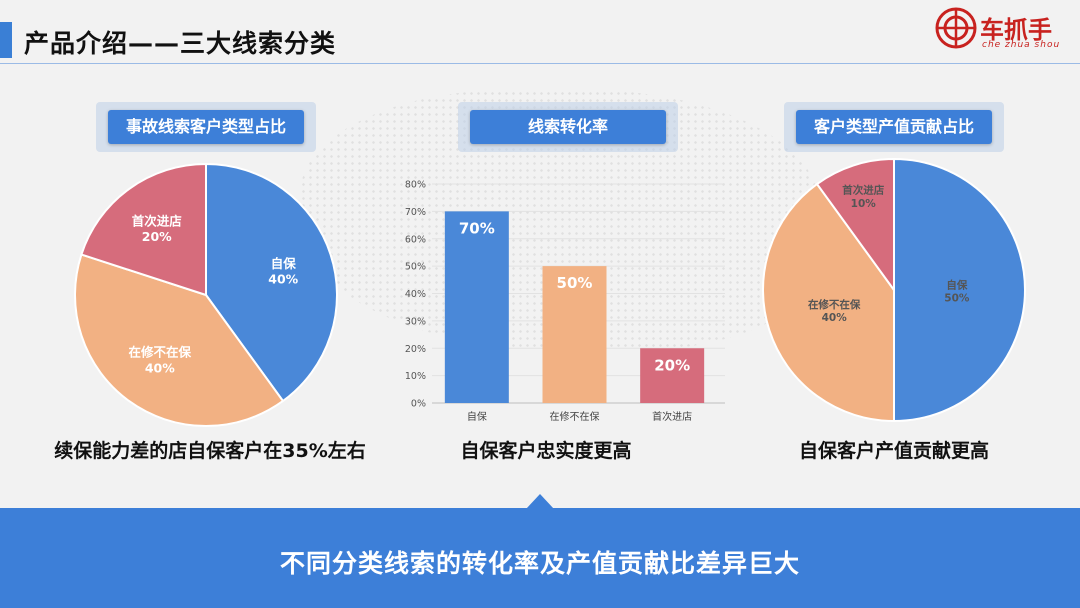  What do you see at coordinates (415, 239) in the screenshot?
I see `bar-y-tick-label: 60%` at bounding box center [415, 239].